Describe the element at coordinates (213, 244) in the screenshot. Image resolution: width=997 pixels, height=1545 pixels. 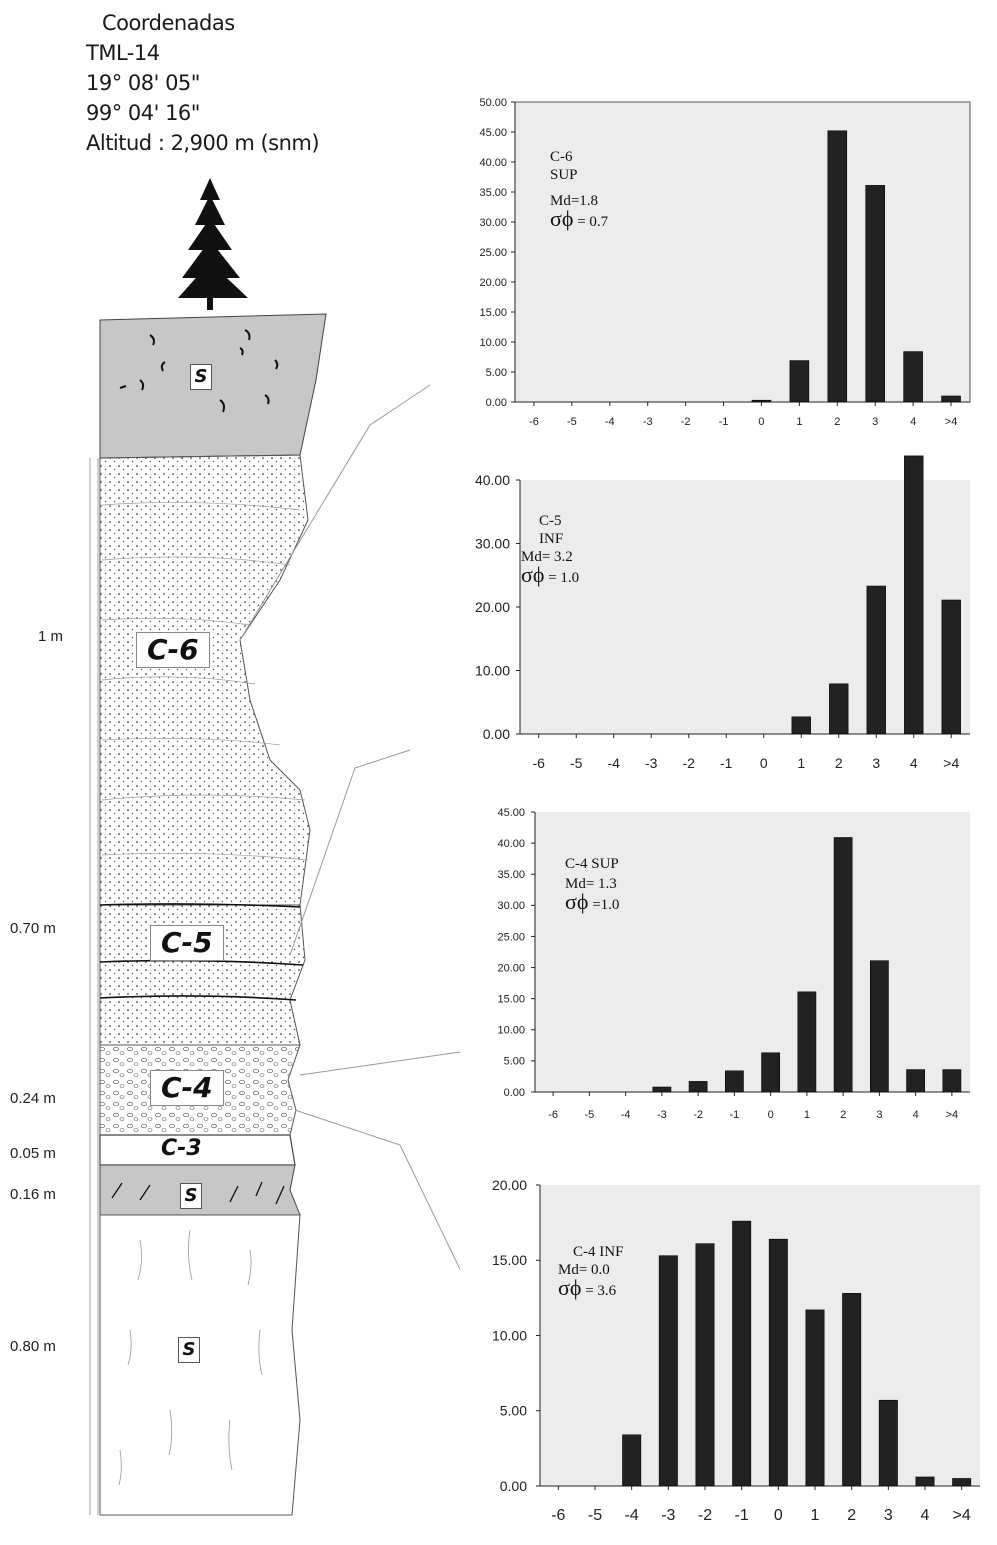
I see `tree-icon` at that location.